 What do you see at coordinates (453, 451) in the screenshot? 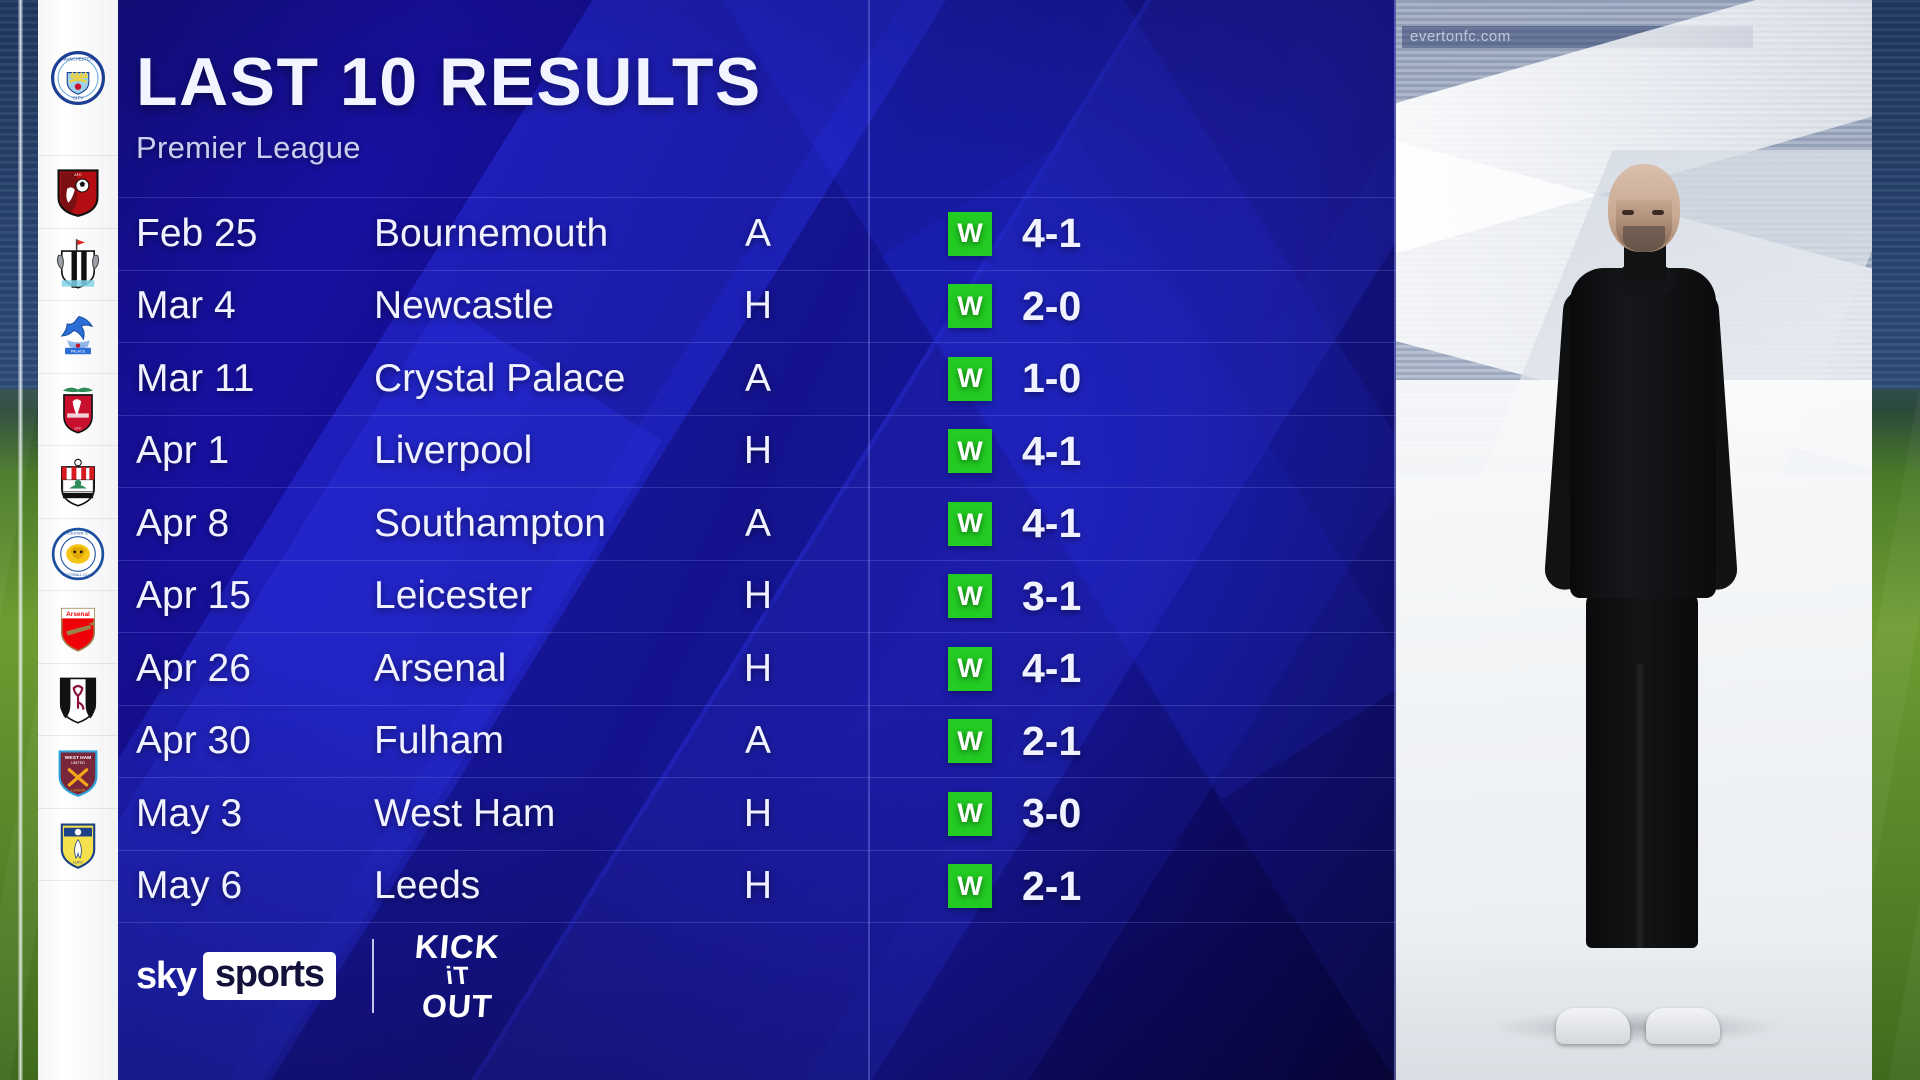
I see `result-opponent: Liverpool` at bounding box center [453, 451].